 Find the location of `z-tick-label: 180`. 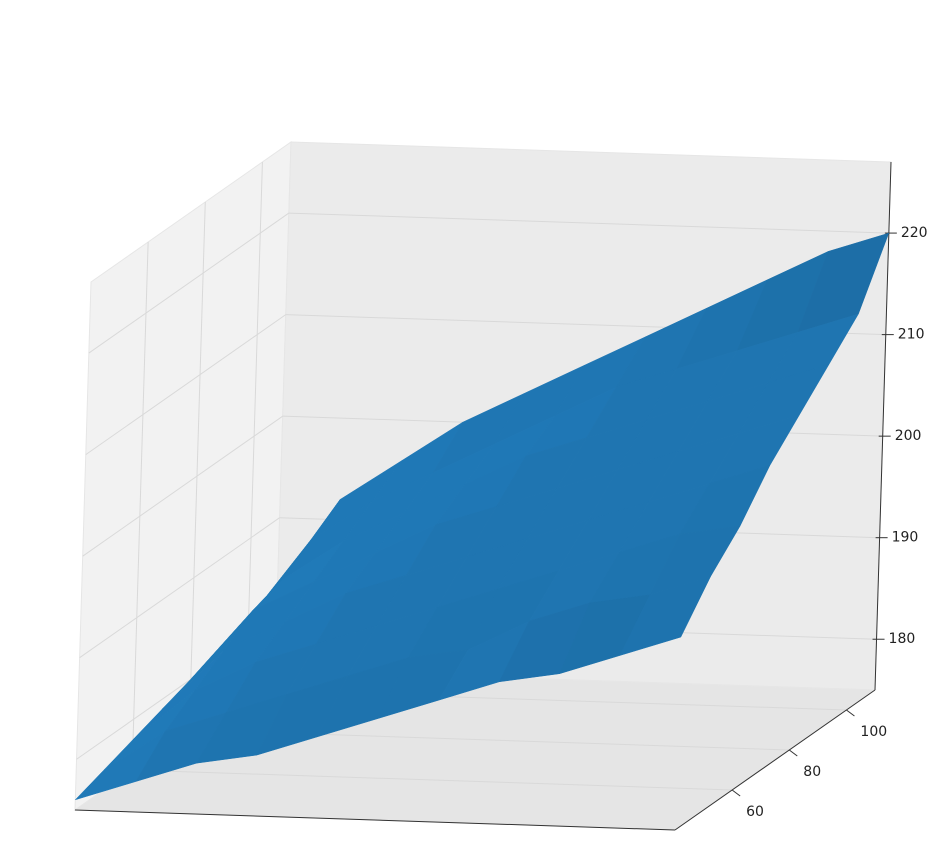

z-tick-label: 180 is located at coordinates (902, 639).